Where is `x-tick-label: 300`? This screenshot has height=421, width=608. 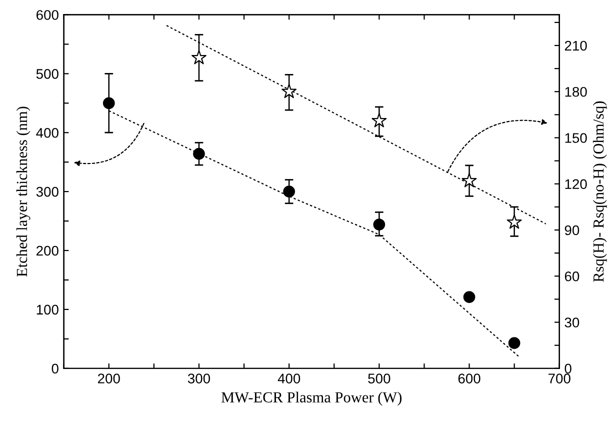
x-tick-label: 300 is located at coordinates (199, 379).